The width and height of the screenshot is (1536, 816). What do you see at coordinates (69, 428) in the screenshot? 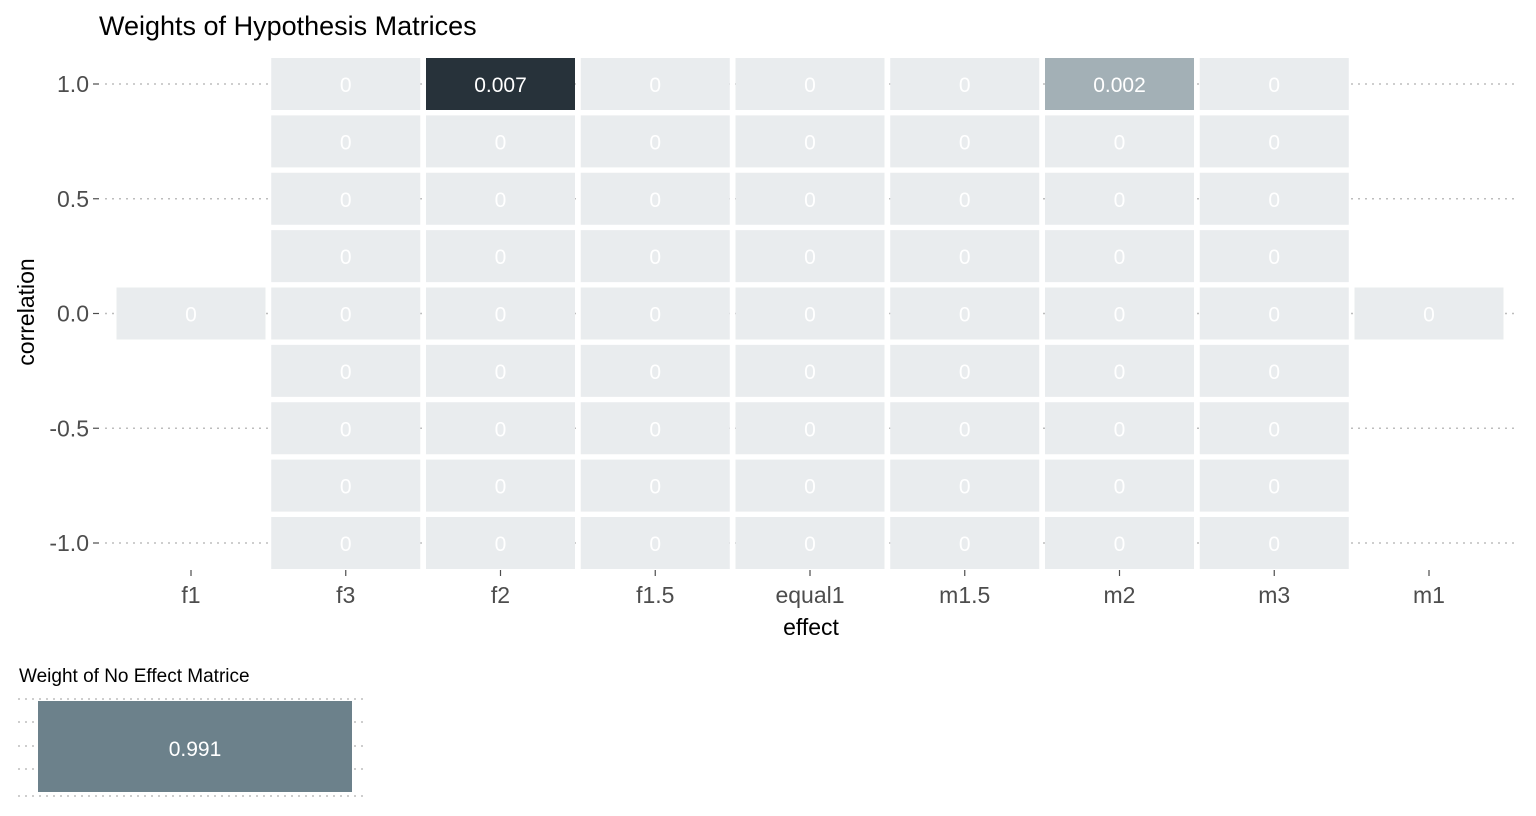
I see `y-tick-label: -0.5` at bounding box center [69, 428].